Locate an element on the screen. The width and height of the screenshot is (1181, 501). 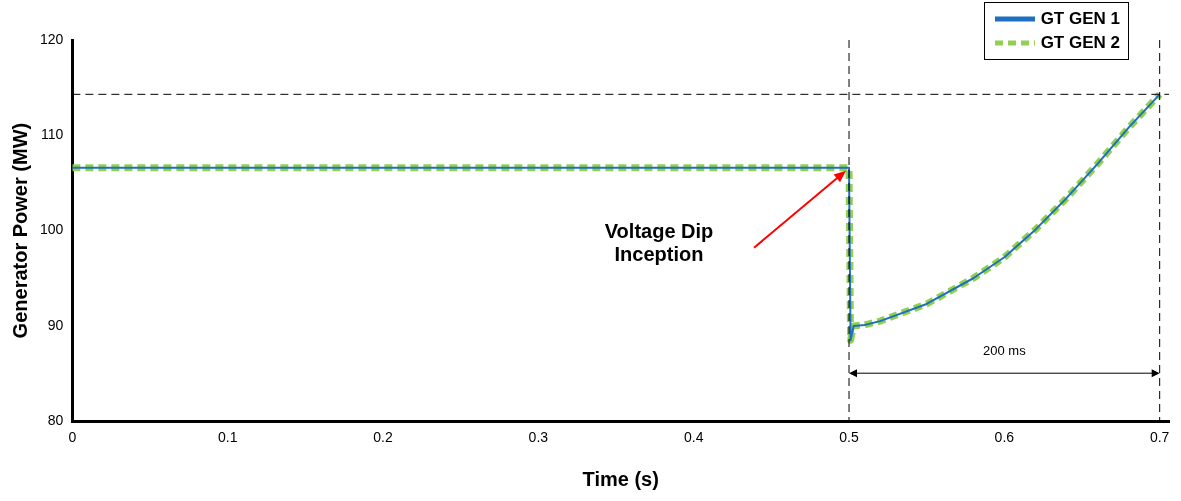
legend-label: GT GEN 2 is located at coordinates (1080, 43).